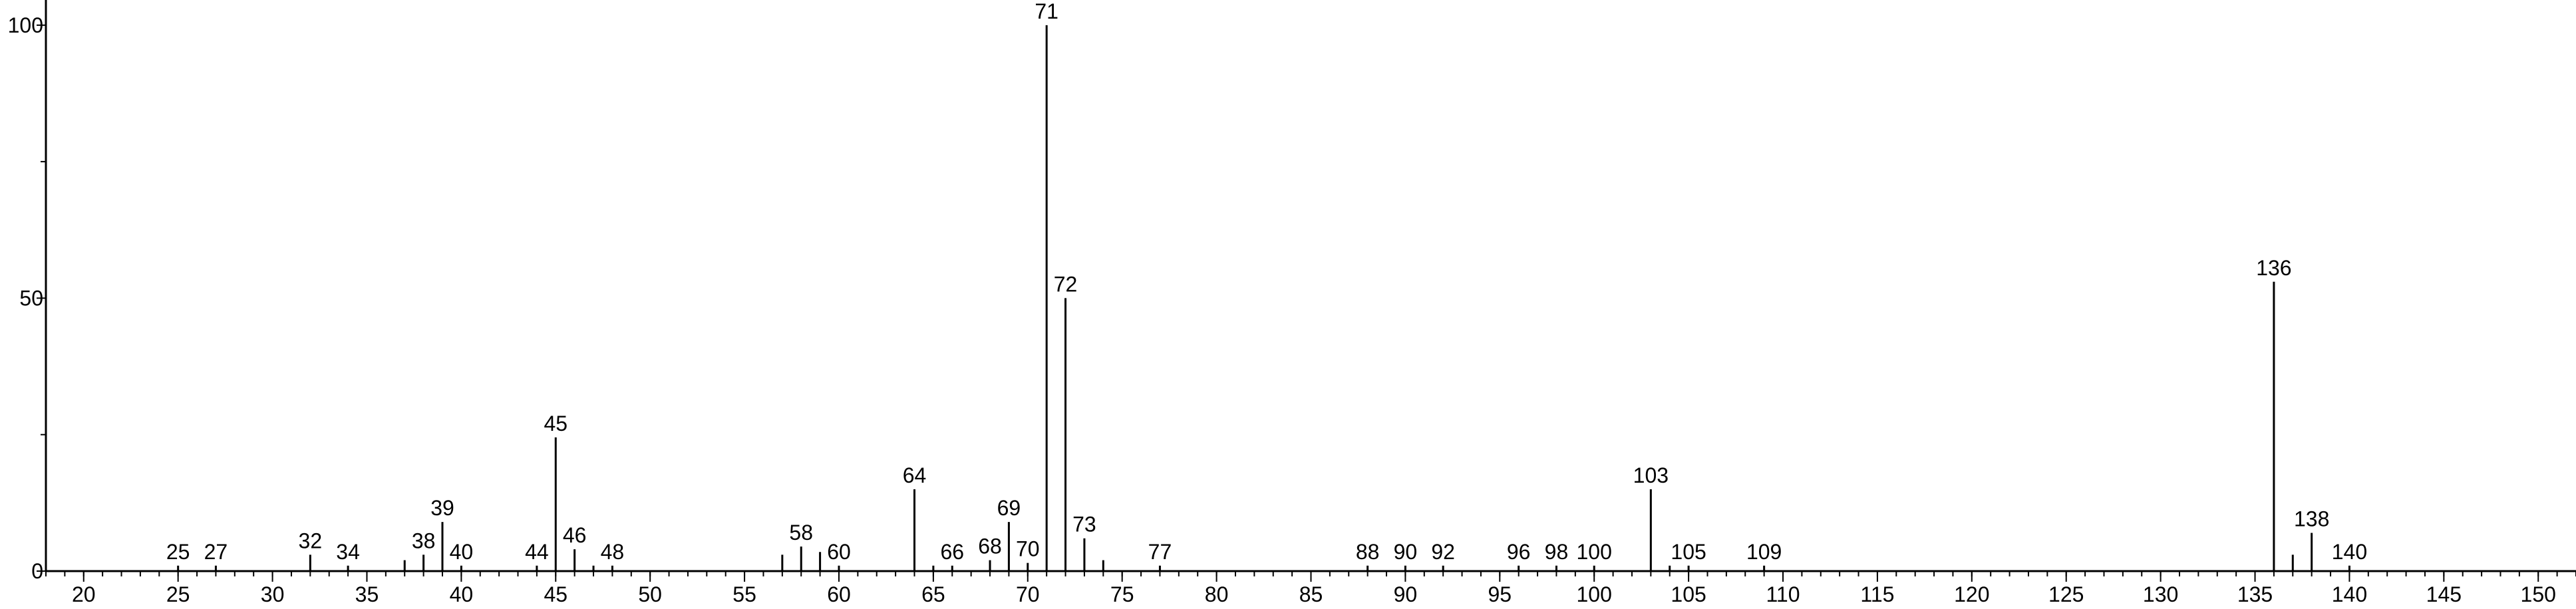 The image size is (2576, 609). What do you see at coordinates (1046, 11) in the screenshot?
I see `peak-label: 71` at bounding box center [1046, 11].